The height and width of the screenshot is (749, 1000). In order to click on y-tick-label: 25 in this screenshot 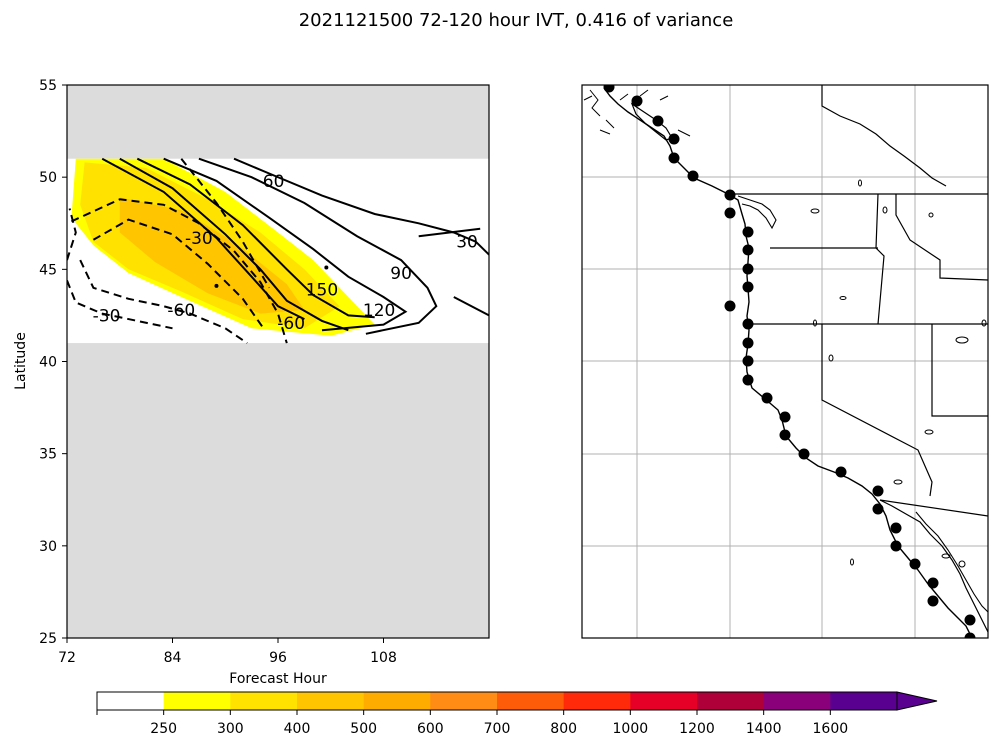, I will do `click(48, 639)`.